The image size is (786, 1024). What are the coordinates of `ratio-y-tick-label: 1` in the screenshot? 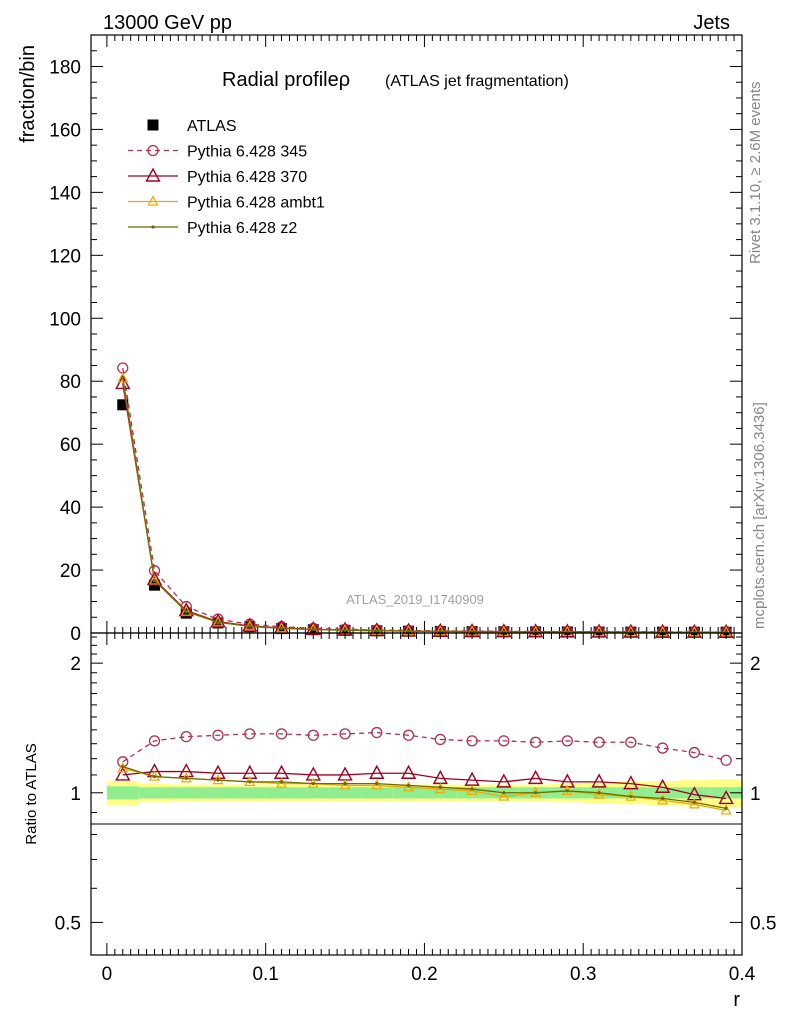 It's located at (75, 794).